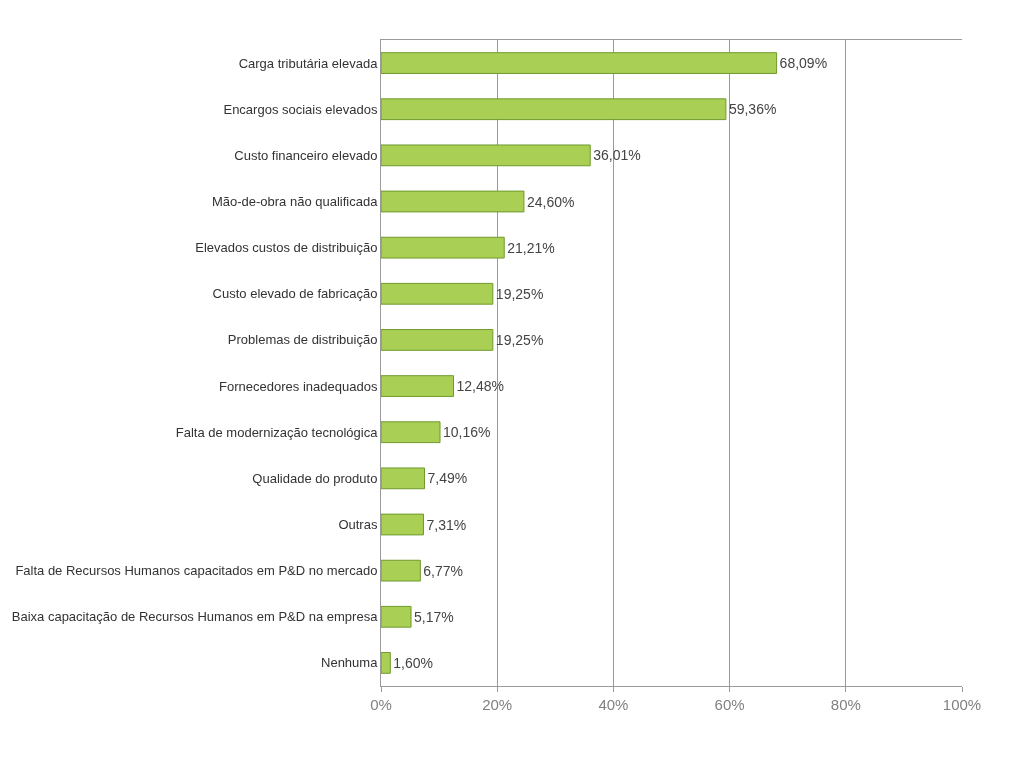 This screenshot has height=776, width=1022. I want to click on y-tick-label: Carga tributária elevada, so click(308, 63).